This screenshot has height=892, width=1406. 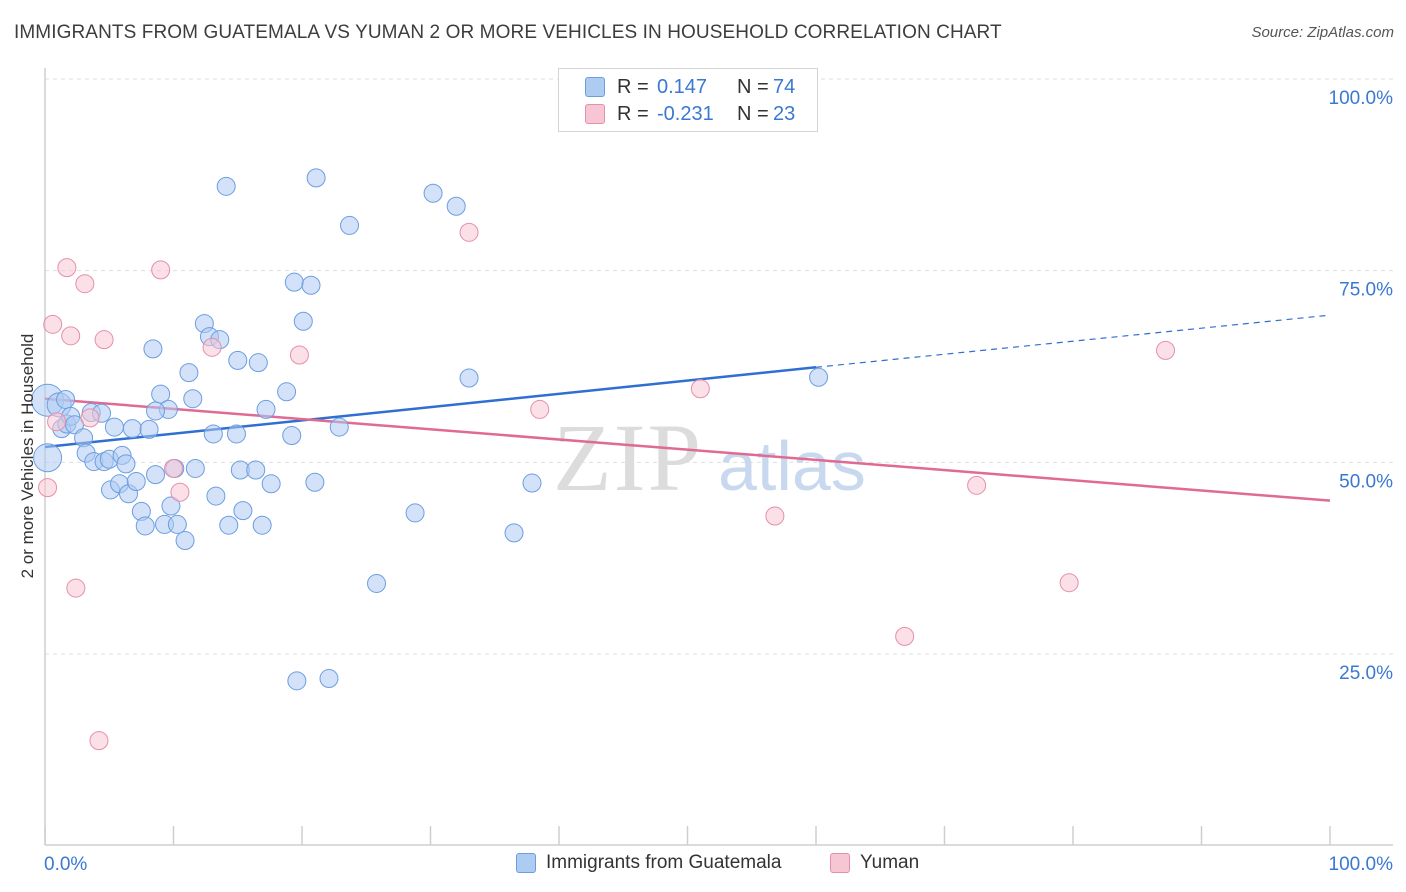 I want to click on watermark-zip: ZIP, so click(x=628, y=457).